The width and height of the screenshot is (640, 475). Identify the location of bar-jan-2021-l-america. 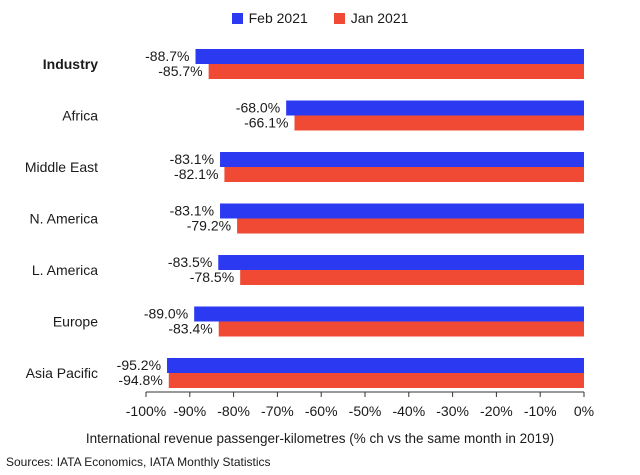
(412, 277).